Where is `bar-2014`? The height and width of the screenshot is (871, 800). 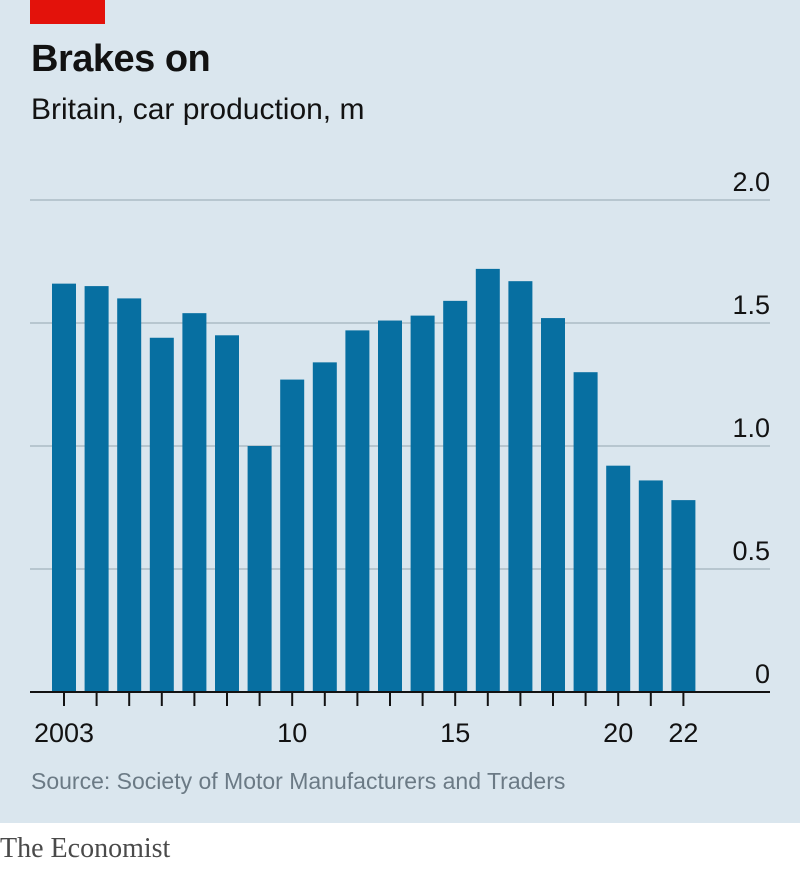
bar-2014 is located at coordinates (422, 503).